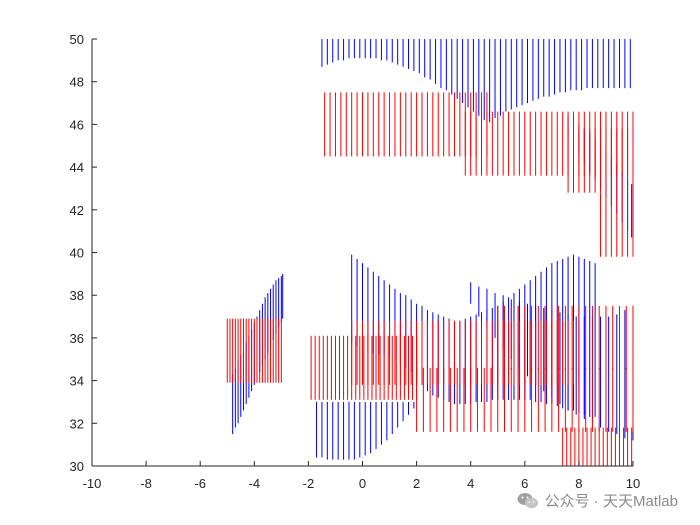  What do you see at coordinates (77, 466) in the screenshot?
I see `y-tick-label-0: 30` at bounding box center [77, 466].